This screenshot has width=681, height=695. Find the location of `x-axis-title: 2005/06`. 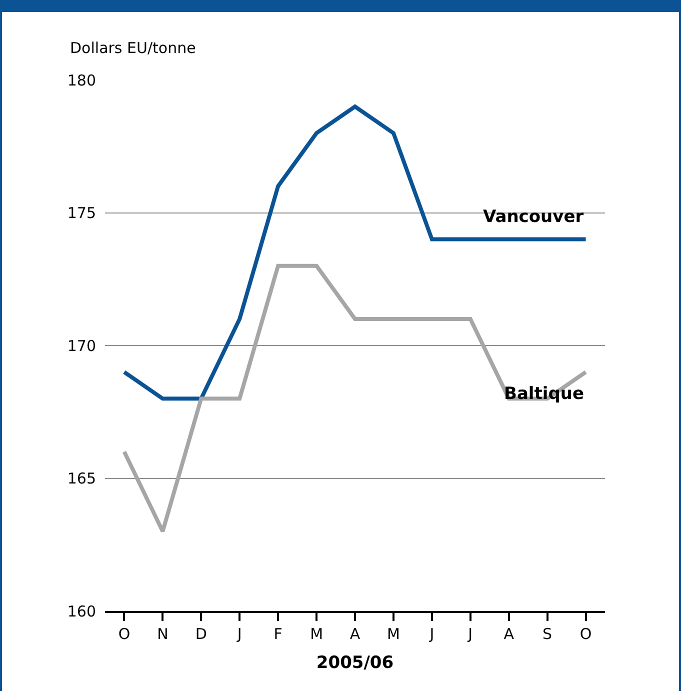

x-axis-title: 2005/06 is located at coordinates (355, 662).